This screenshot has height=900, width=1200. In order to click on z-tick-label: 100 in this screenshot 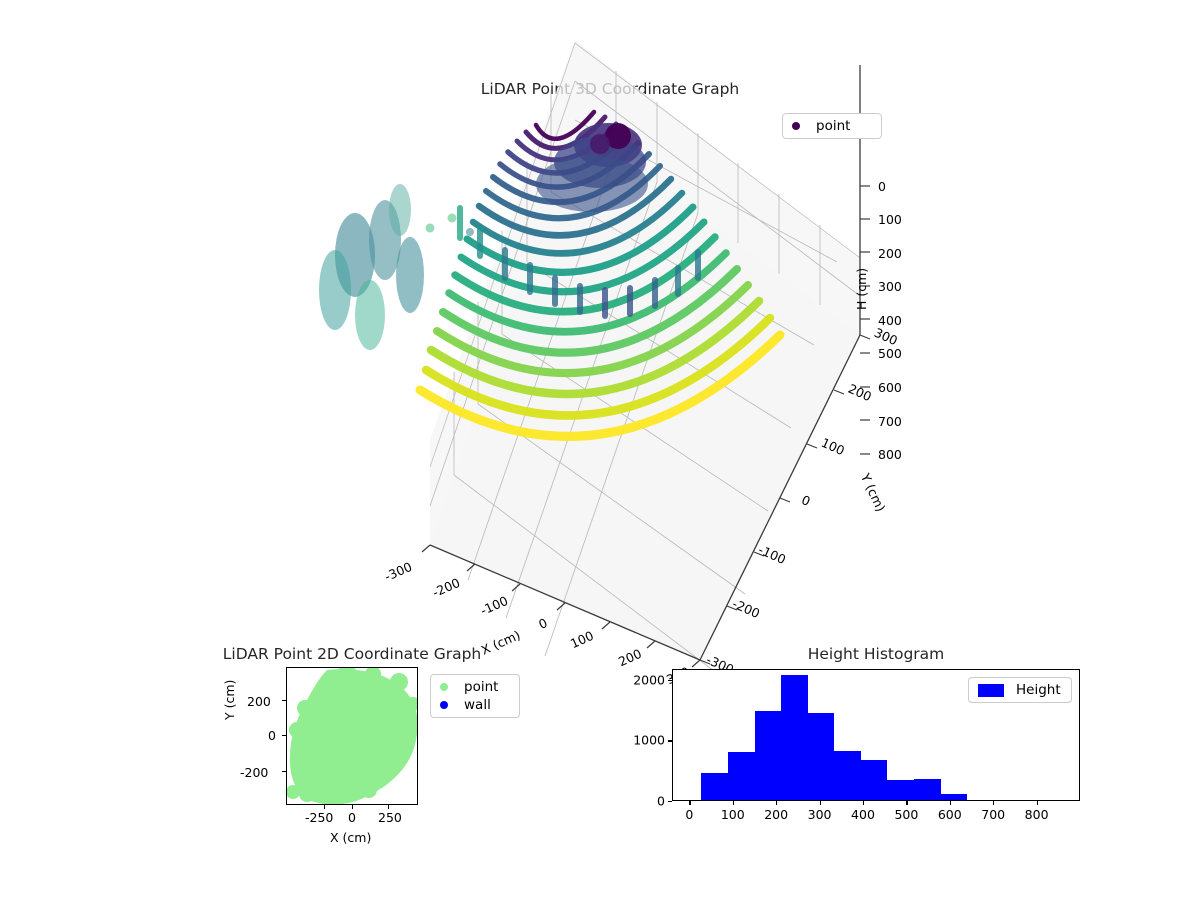, I will do `click(890, 219)`.